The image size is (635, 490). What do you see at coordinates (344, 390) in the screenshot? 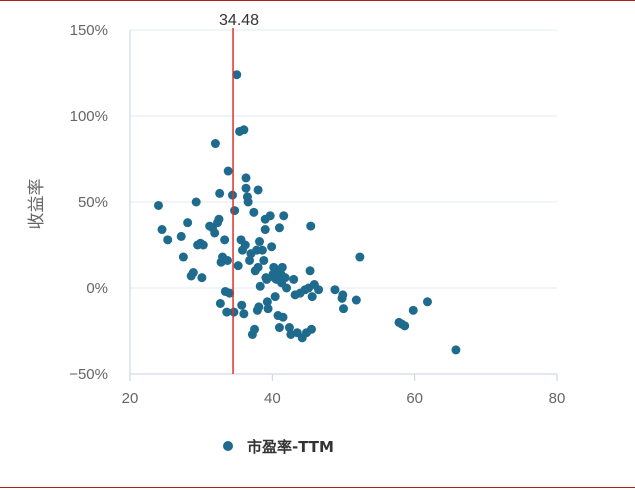
I see `x-axis-ticks: 20 40 60 80` at bounding box center [344, 390].